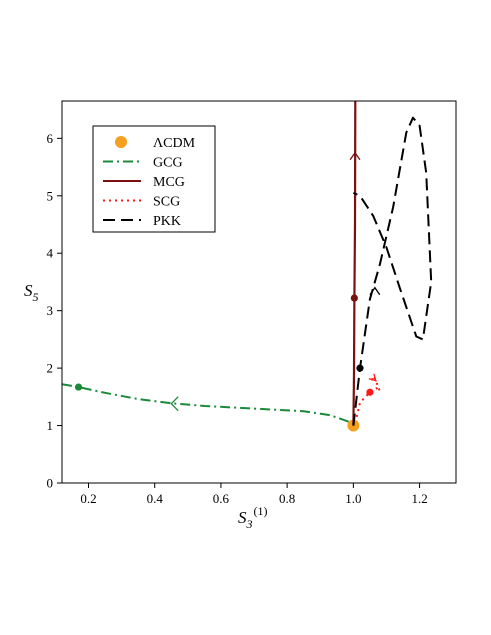 The height and width of the screenshot is (635, 491). Describe the element at coordinates (354, 298) in the screenshot. I see `mcg-marker` at that location.